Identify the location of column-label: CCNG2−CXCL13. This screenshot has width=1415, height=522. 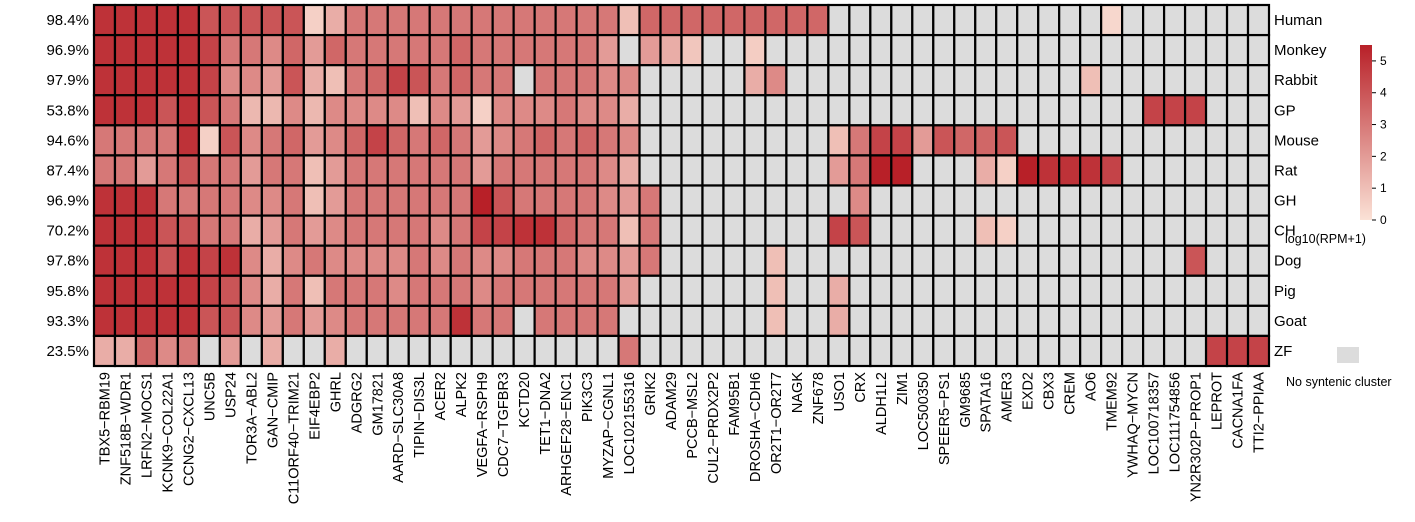
(189, 429).